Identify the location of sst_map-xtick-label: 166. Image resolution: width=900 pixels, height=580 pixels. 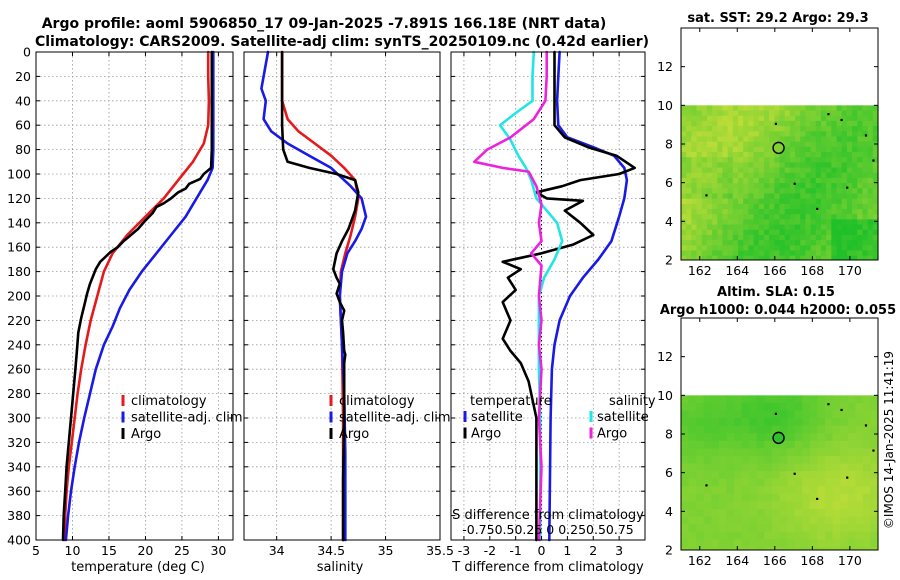
(775, 270).